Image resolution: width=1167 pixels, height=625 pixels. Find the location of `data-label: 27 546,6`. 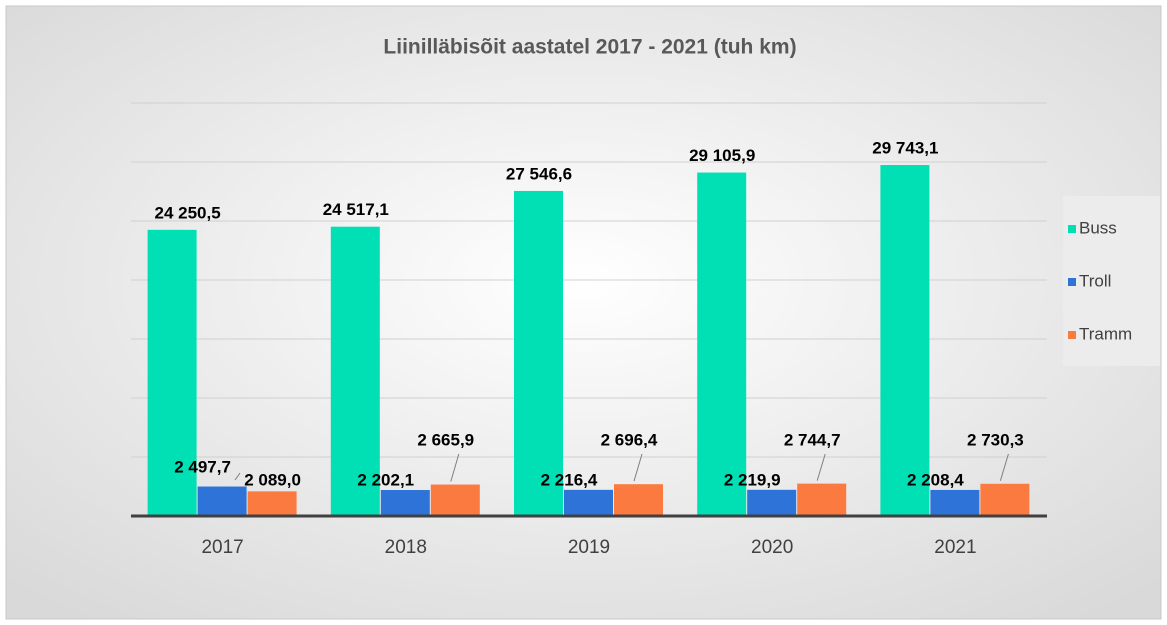

data-label: 27 546,6 is located at coordinates (539, 173).